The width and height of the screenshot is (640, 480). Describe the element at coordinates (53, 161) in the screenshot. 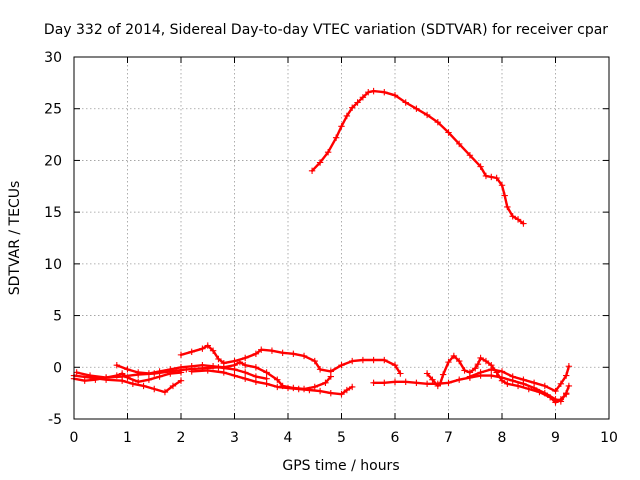

I see `y-tick-label: 20` at that location.